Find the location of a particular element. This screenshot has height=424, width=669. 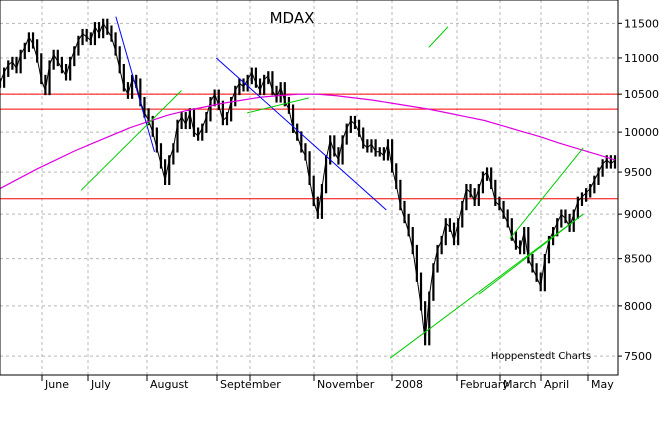

x-tick-label: 2008 is located at coordinates (409, 384).